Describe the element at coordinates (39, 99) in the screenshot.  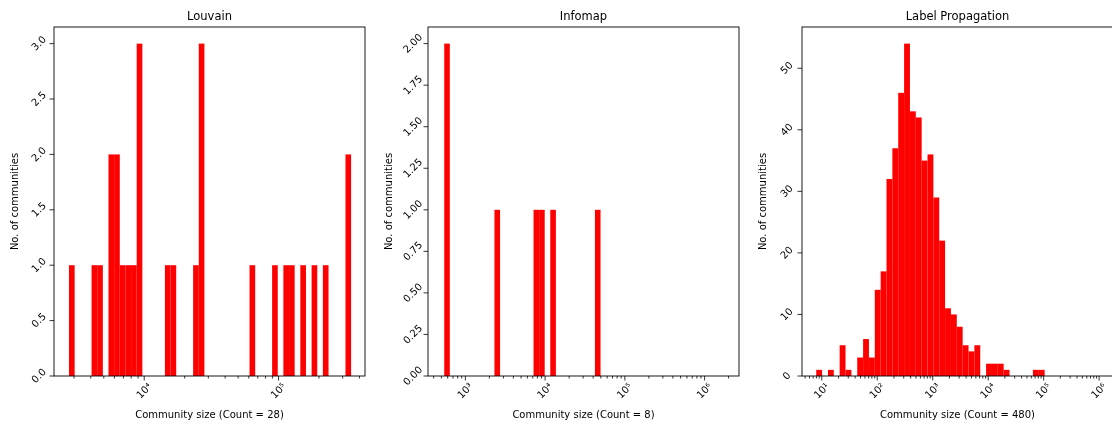
I see `y-tick-label: 2.5` at that location.